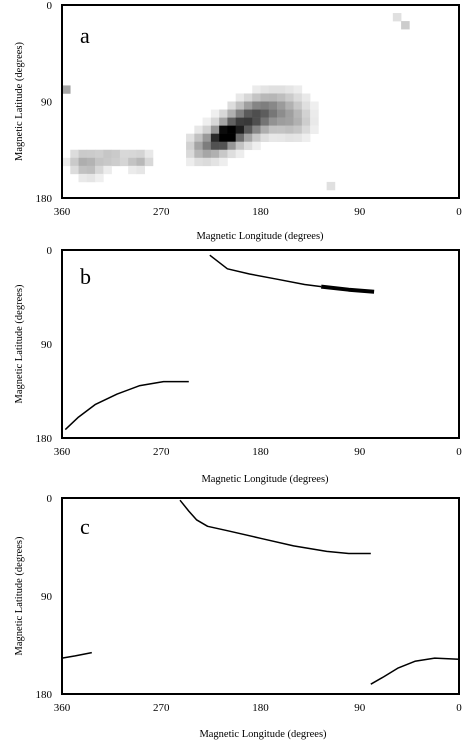  What do you see at coordinates (50, 251) in the screenshot?
I see `y-tick-label: 0` at bounding box center [50, 251].